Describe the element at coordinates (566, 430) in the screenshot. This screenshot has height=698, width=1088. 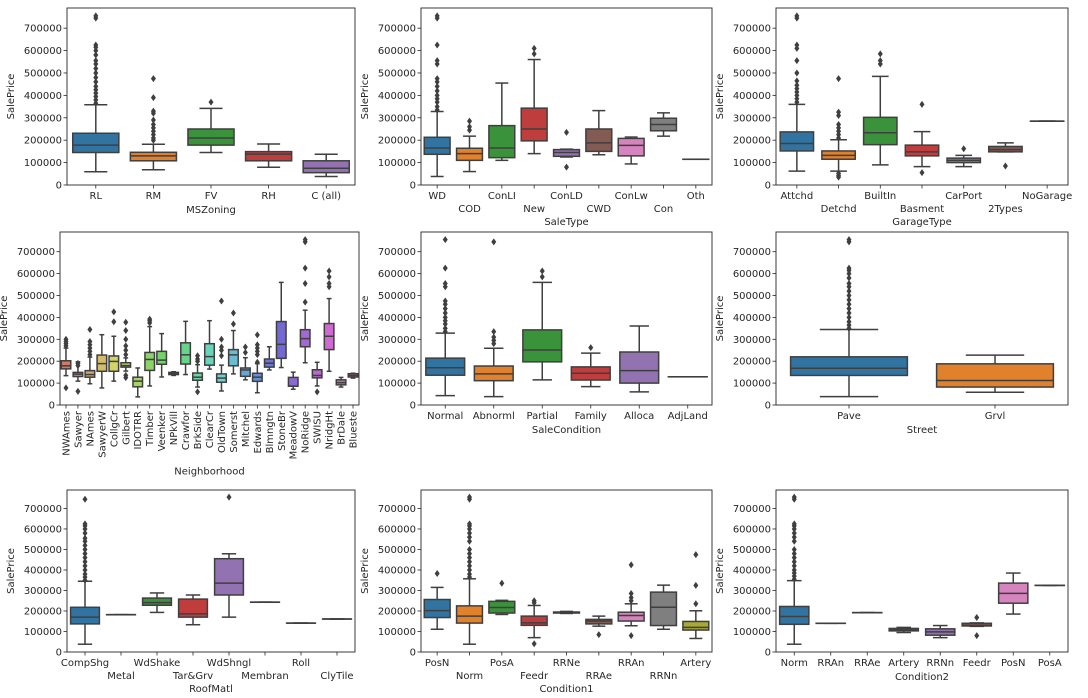
I see `x-axis-label: SaleCondition` at that location.